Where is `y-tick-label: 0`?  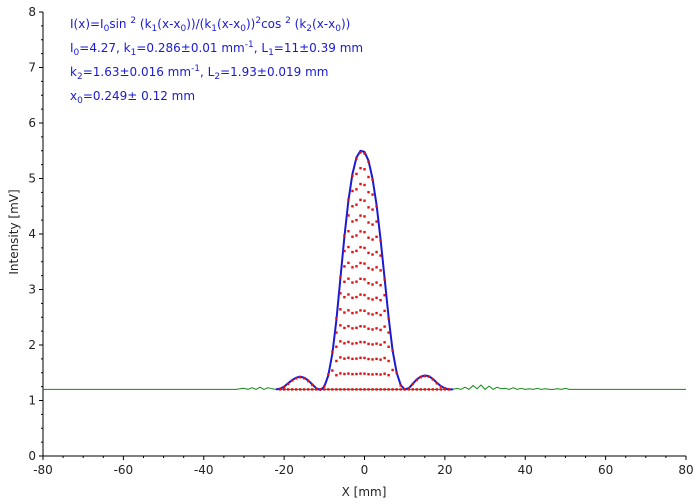 y-tick-label: 0 is located at coordinates (32, 456).